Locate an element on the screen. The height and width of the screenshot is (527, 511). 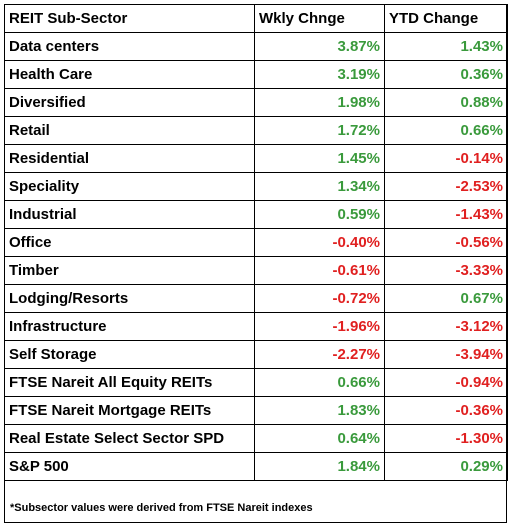
ytd-change-cell: -0.14% is located at coordinates (446, 158).